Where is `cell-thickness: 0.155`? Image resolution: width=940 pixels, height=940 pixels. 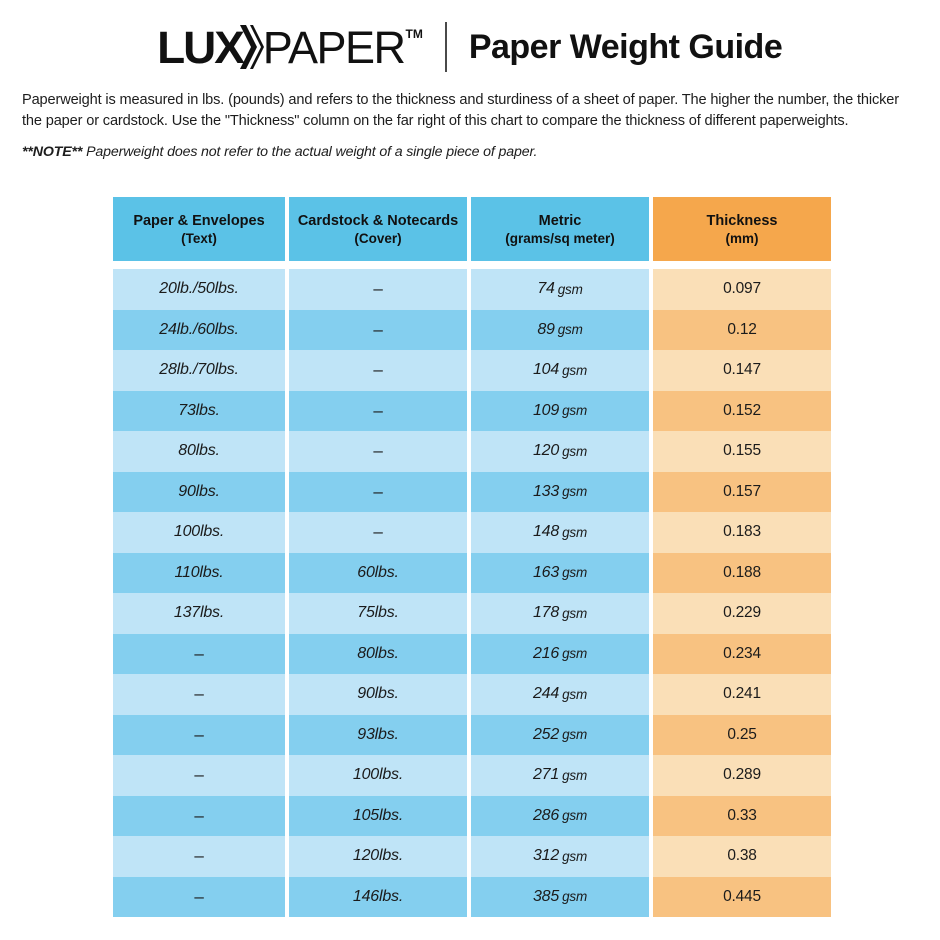 cell-thickness: 0.155 is located at coordinates (742, 451).